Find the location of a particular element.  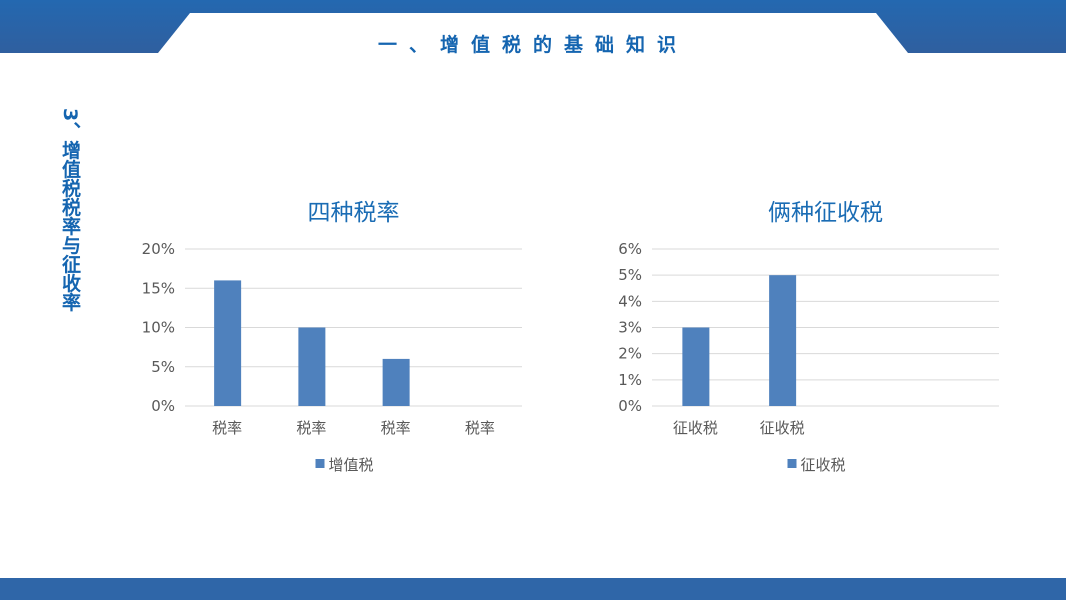

y-tick-label: 20% is located at coordinates (158, 249).